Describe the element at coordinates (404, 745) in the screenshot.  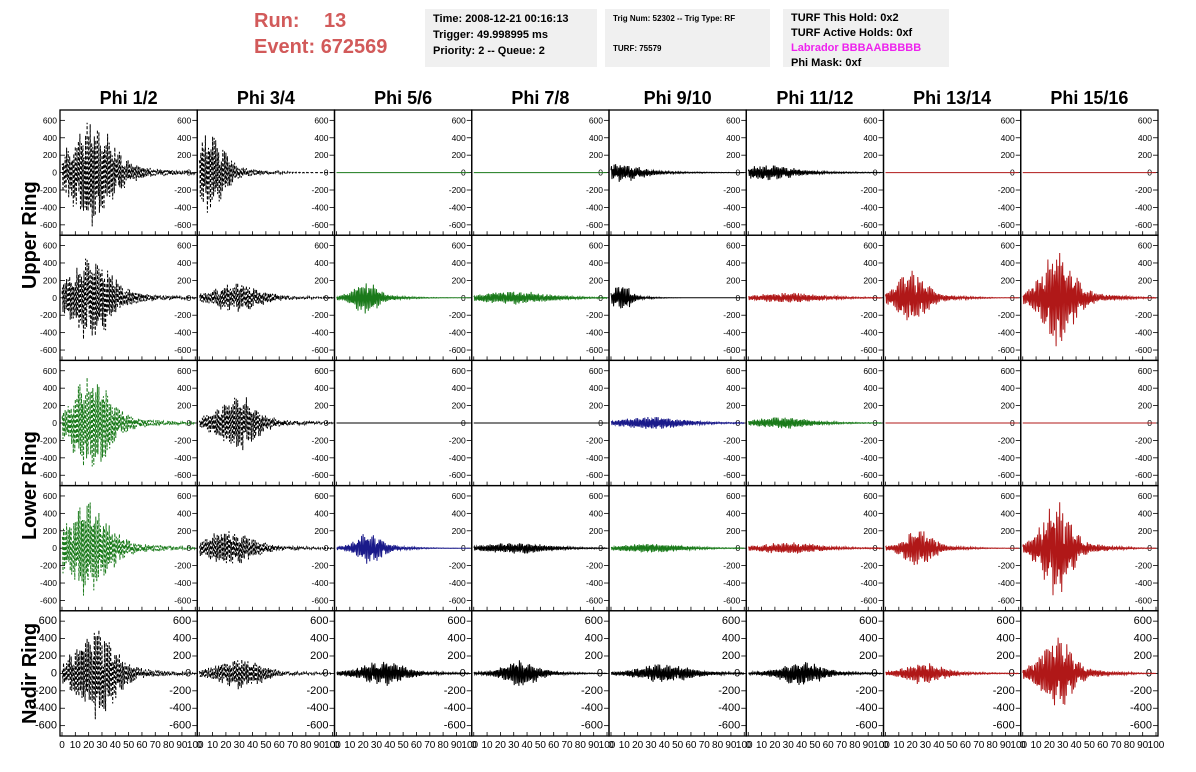
I see `x-tick-label: 50` at that location.